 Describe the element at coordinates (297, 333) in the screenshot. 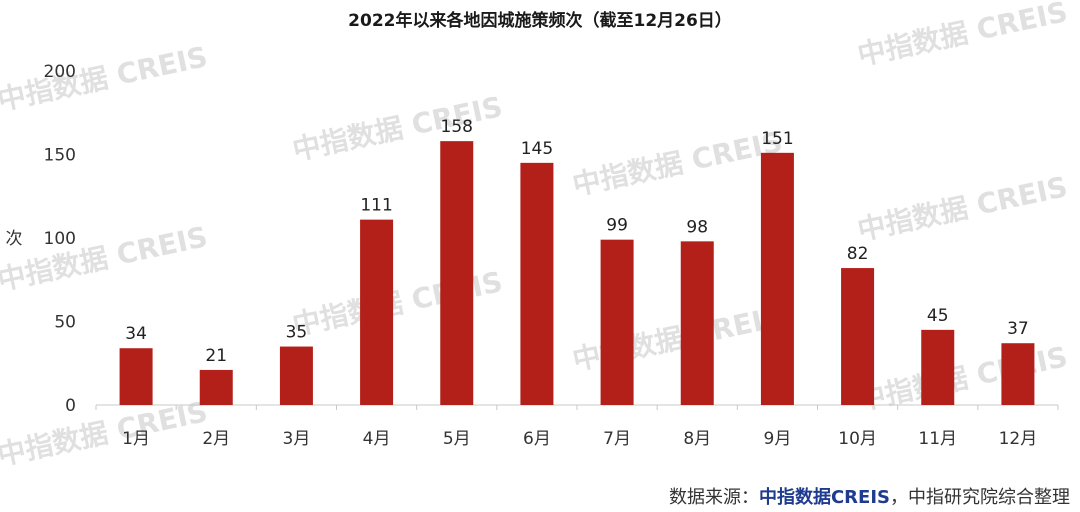

I see `data-label: 35` at that location.